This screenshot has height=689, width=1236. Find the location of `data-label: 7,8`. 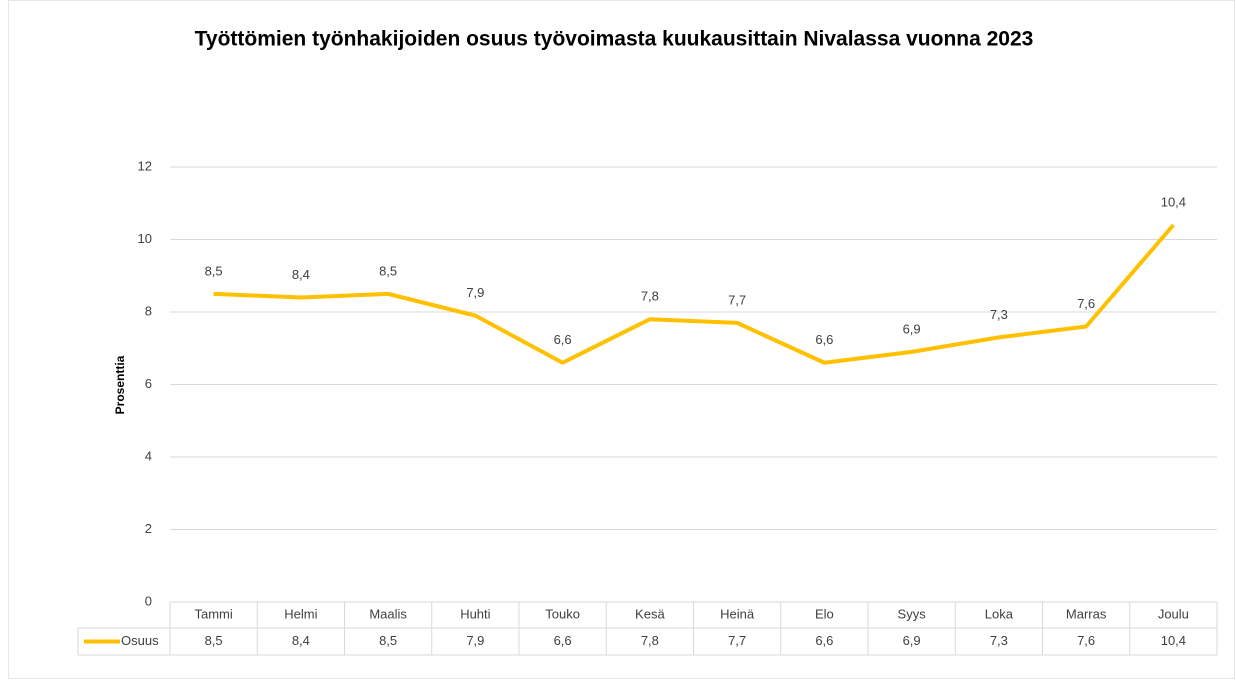

data-label: 7,8 is located at coordinates (650, 296).